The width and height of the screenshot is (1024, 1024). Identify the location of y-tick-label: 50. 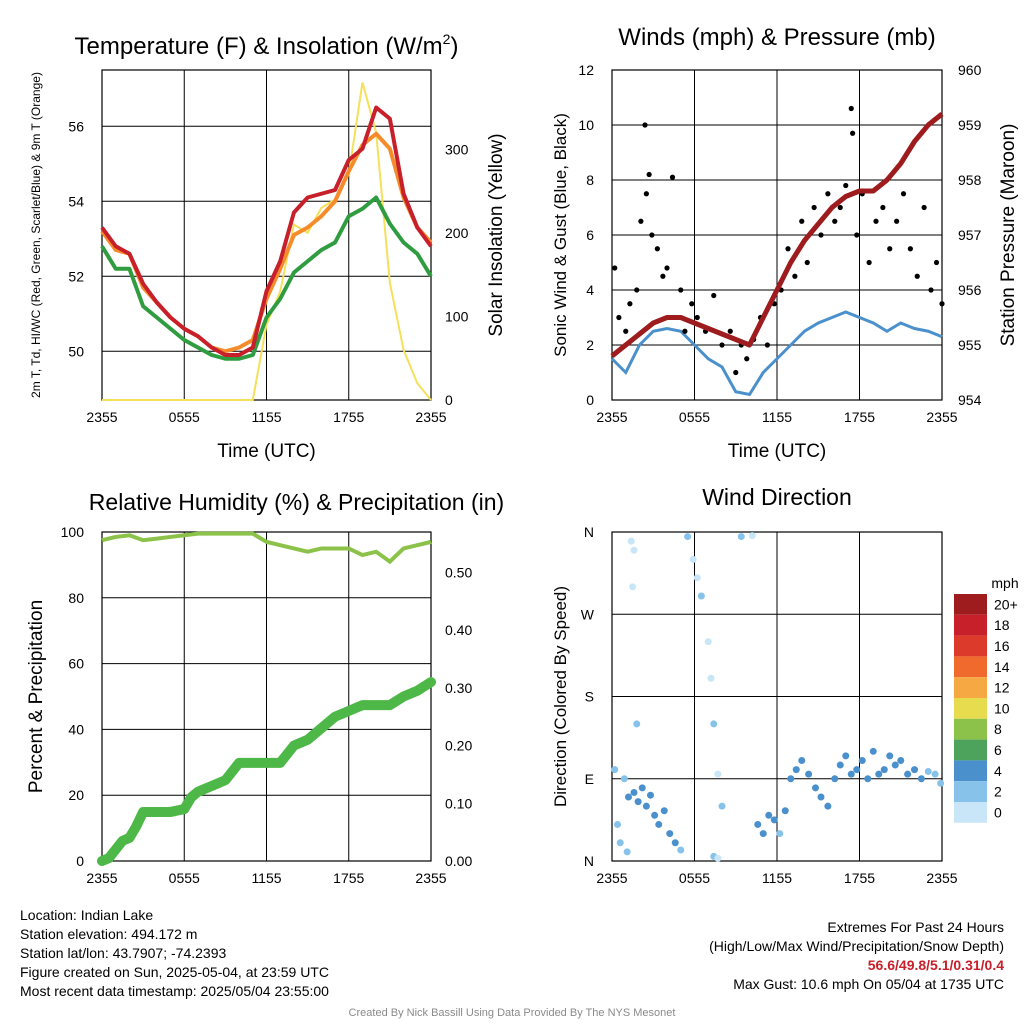
(76, 351).